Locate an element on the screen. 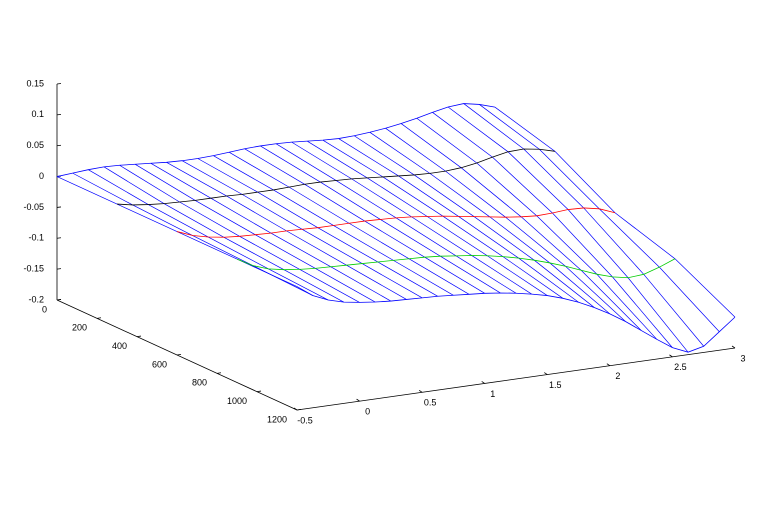 Image resolution: width=768 pixels, height=512 pixels. x-tick-label: -0.5 is located at coordinates (305, 420).